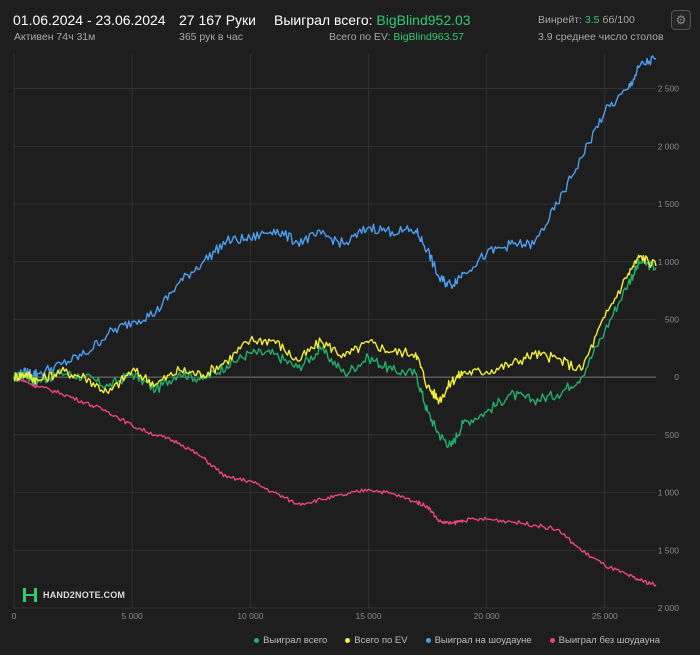 The height and width of the screenshot is (655, 700). Describe the element at coordinates (618, 20) in the screenshot. I see `winrate-unit: бб/100` at that location.